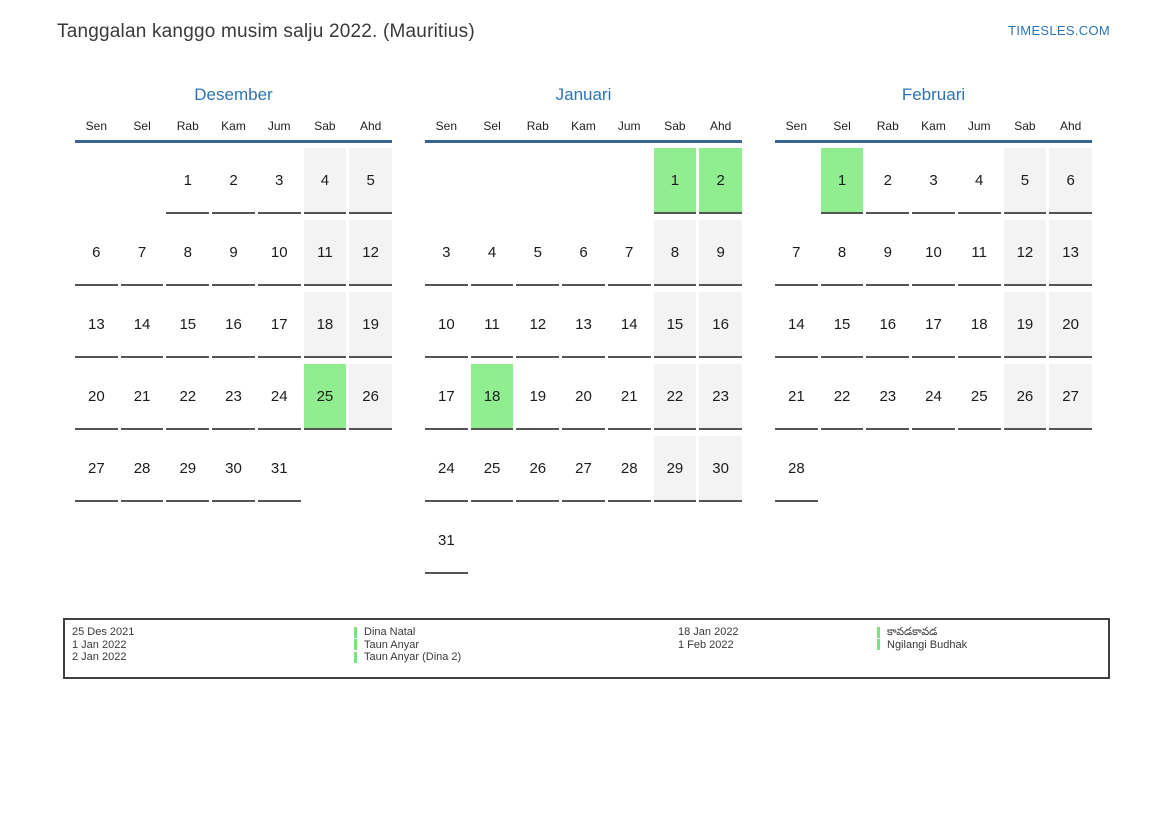  I want to click on weekday-label: Kam, so click(233, 126).